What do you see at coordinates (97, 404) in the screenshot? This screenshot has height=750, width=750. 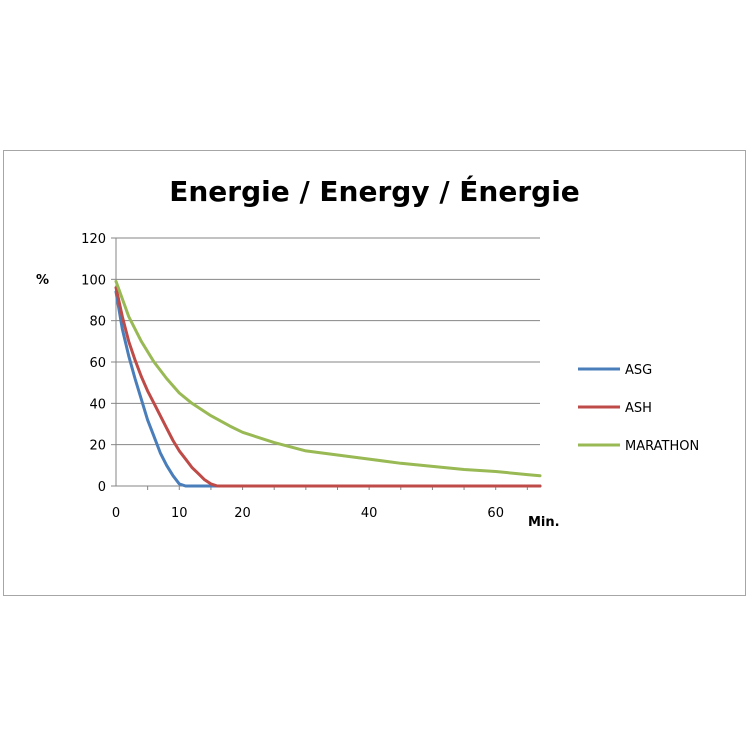 I see `y-tick-label: 40` at bounding box center [97, 404].